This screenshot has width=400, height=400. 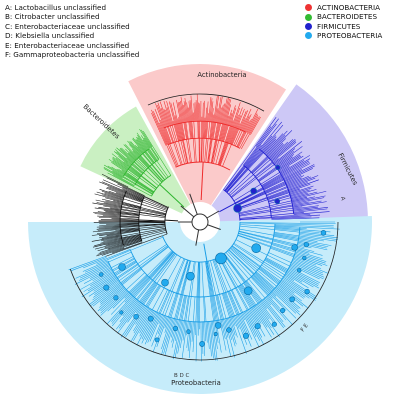 What do you see at coordinates (196, 383) in the screenshot?
I see `clade-label-proteobacteria: Proteobacteria` at bounding box center [196, 383].